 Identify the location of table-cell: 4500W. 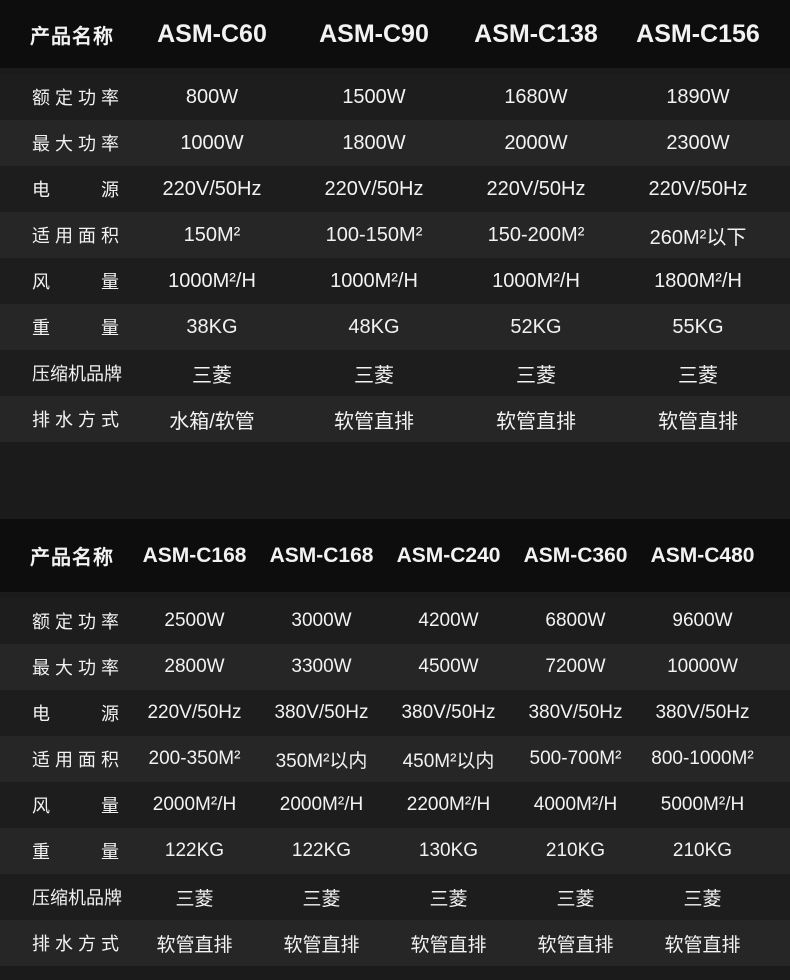
(448, 666).